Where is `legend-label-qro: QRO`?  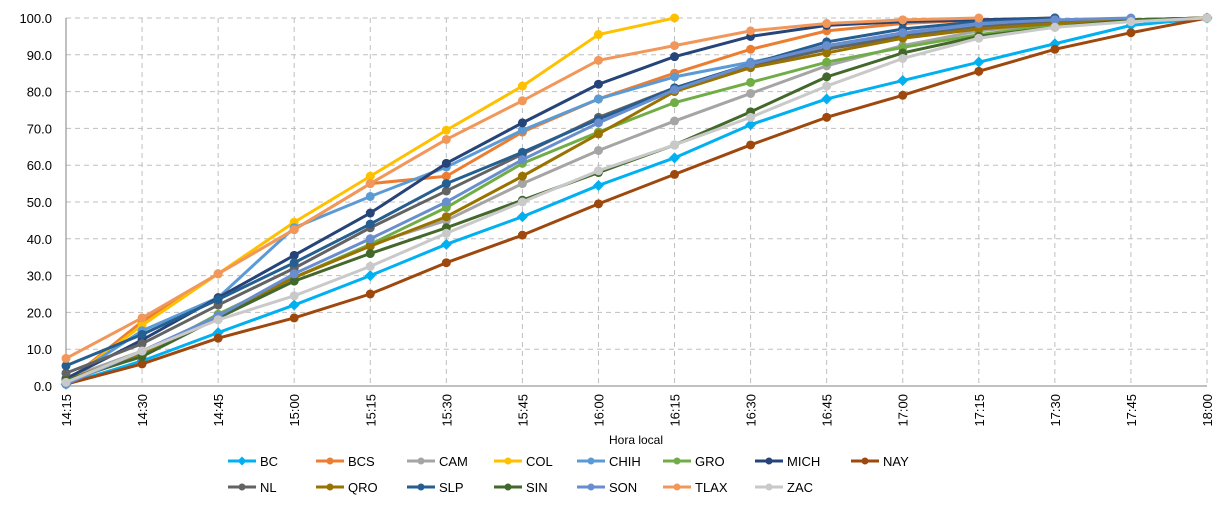
legend-label-qro: QRO is located at coordinates (363, 487).